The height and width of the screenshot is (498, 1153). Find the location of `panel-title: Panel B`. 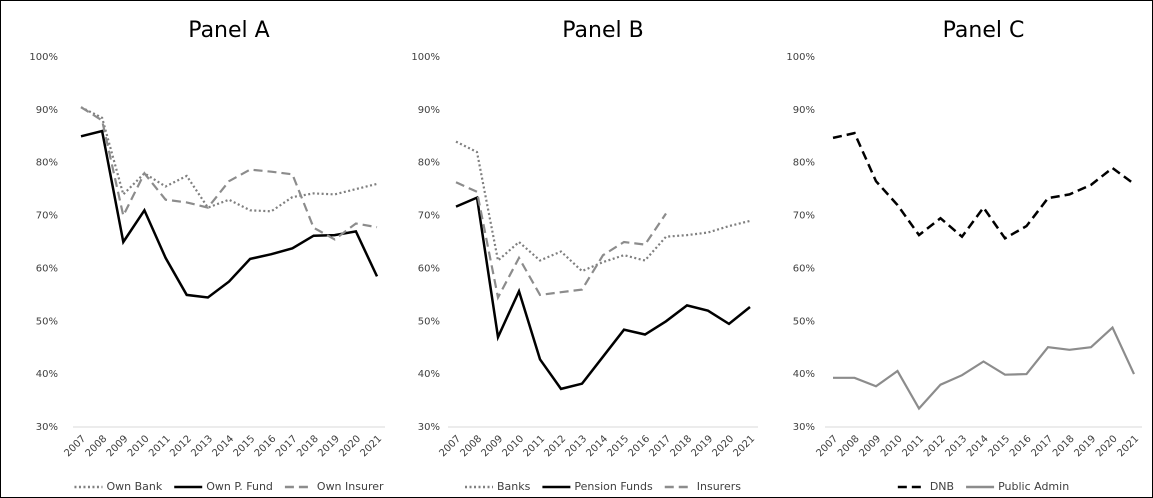

panel-title: Panel B is located at coordinates (602, 30).